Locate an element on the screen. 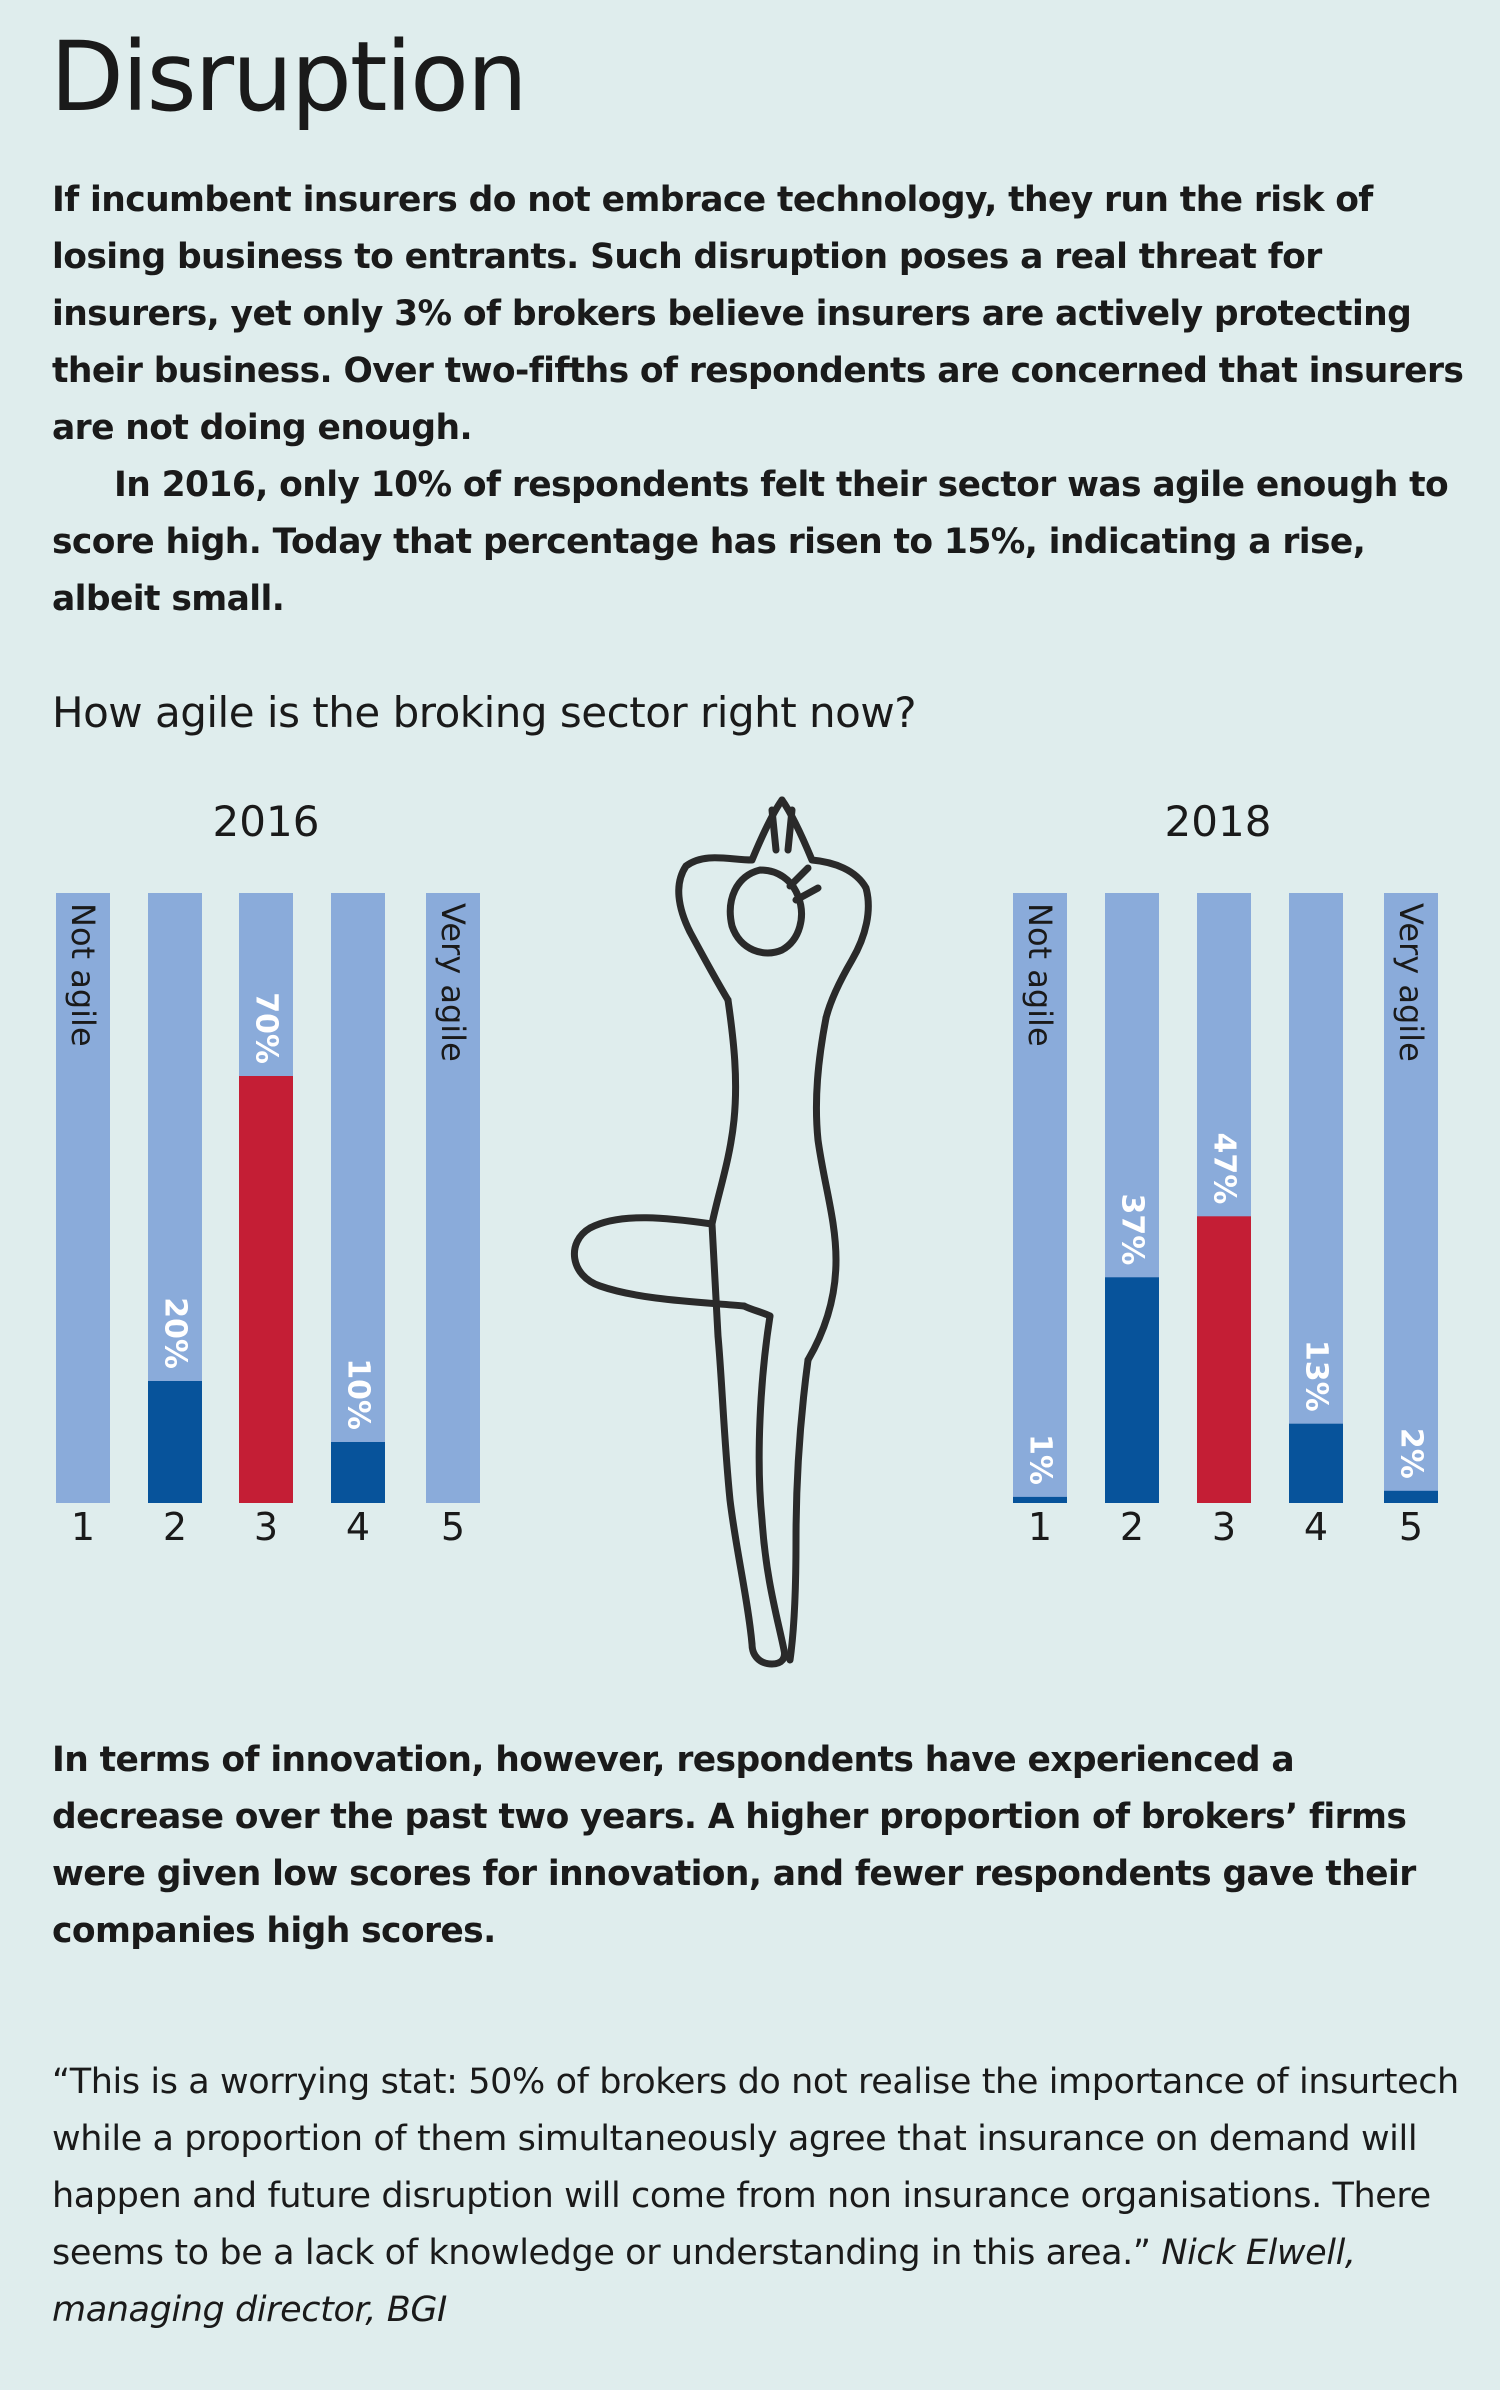 The image size is (1500, 2390). bar-value-label: 13% is located at coordinates (1316, 1376).